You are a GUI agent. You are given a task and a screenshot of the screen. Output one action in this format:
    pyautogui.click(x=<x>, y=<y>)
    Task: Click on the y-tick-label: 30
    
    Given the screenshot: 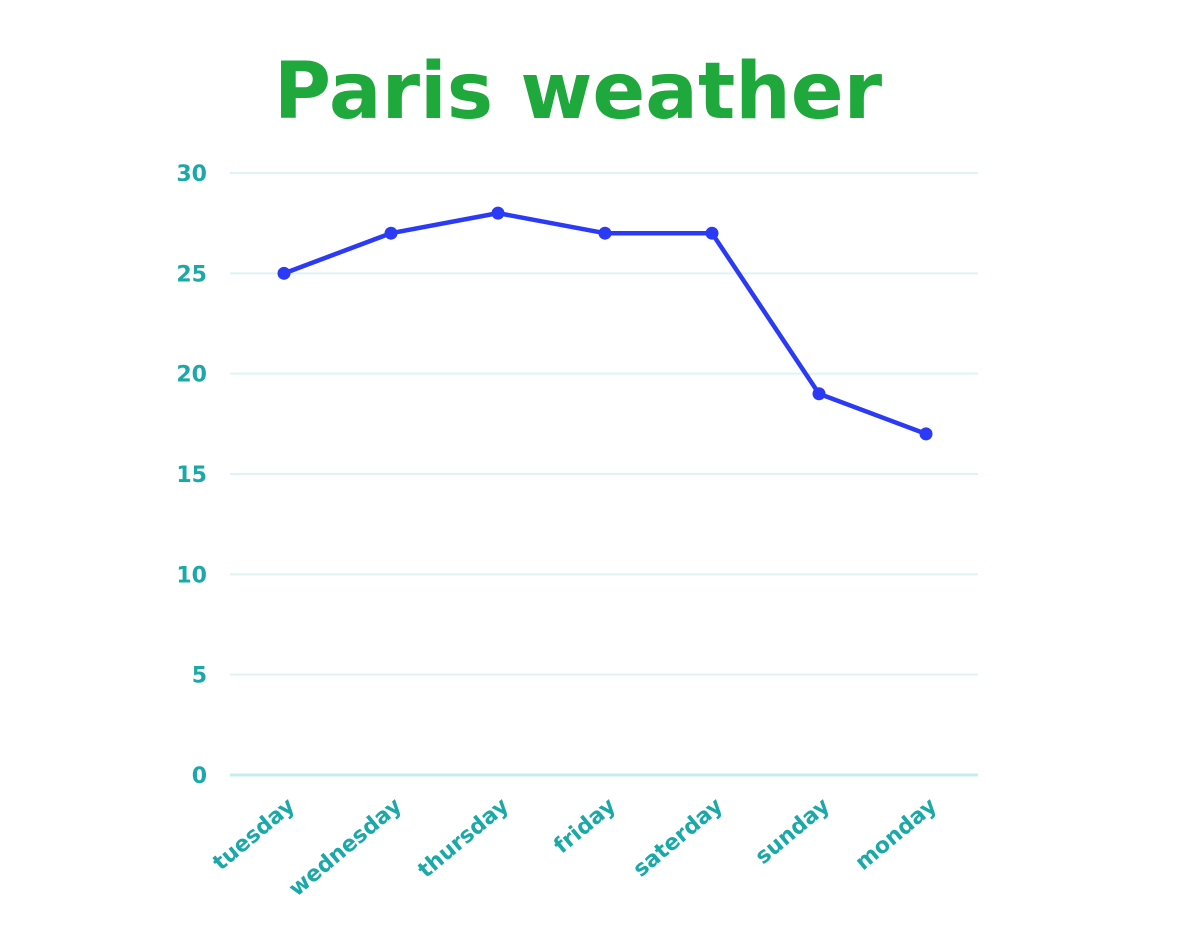 What is the action you would take?
    pyautogui.click(x=191, y=174)
    